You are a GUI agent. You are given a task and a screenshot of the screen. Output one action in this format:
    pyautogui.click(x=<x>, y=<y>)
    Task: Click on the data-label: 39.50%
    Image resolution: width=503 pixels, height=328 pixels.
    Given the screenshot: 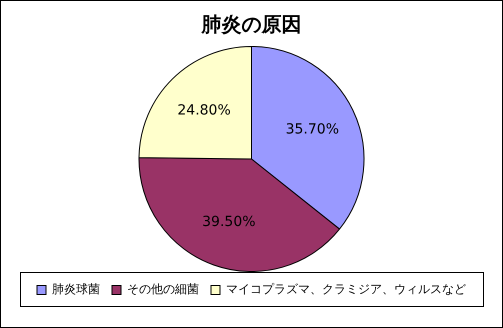 What is the action you would take?
    pyautogui.click(x=229, y=222)
    